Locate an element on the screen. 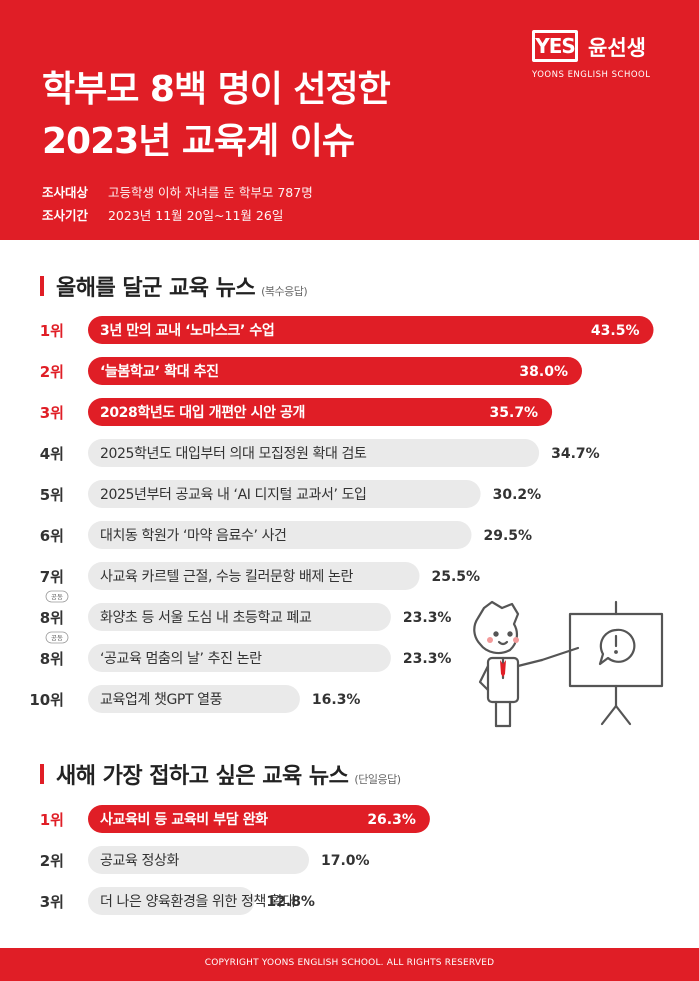 This screenshot has height=981, width=699. value-label: 12.8% is located at coordinates (290, 902).